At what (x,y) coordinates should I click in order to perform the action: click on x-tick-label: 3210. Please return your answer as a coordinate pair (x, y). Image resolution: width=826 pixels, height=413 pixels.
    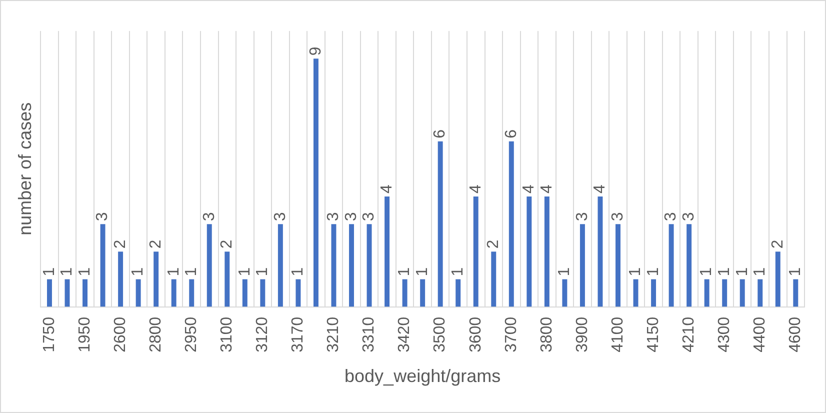
    Looking at the image, I should click on (333, 334).